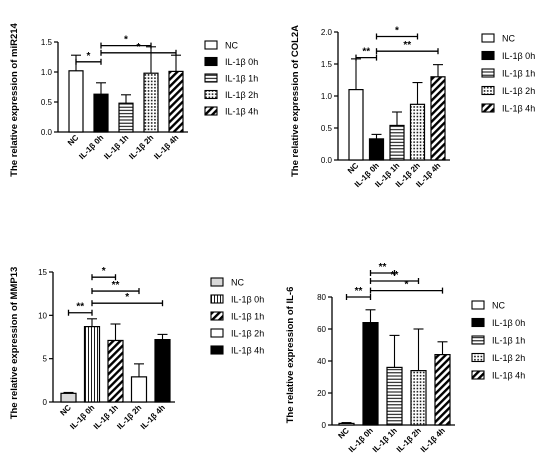 This screenshot has width=550, height=474. I want to click on y-axis-label: The relative expression of MMP13, so click(14, 343).